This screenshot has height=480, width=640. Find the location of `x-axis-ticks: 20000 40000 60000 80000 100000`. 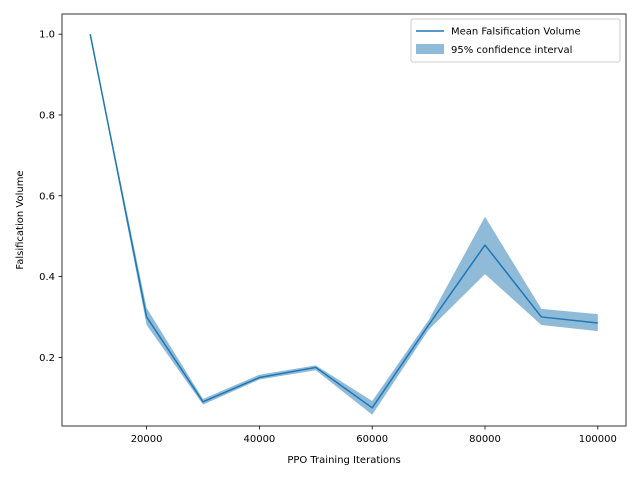

x-axis-ticks: 20000 40000 60000 80000 100000 is located at coordinates (374, 435).